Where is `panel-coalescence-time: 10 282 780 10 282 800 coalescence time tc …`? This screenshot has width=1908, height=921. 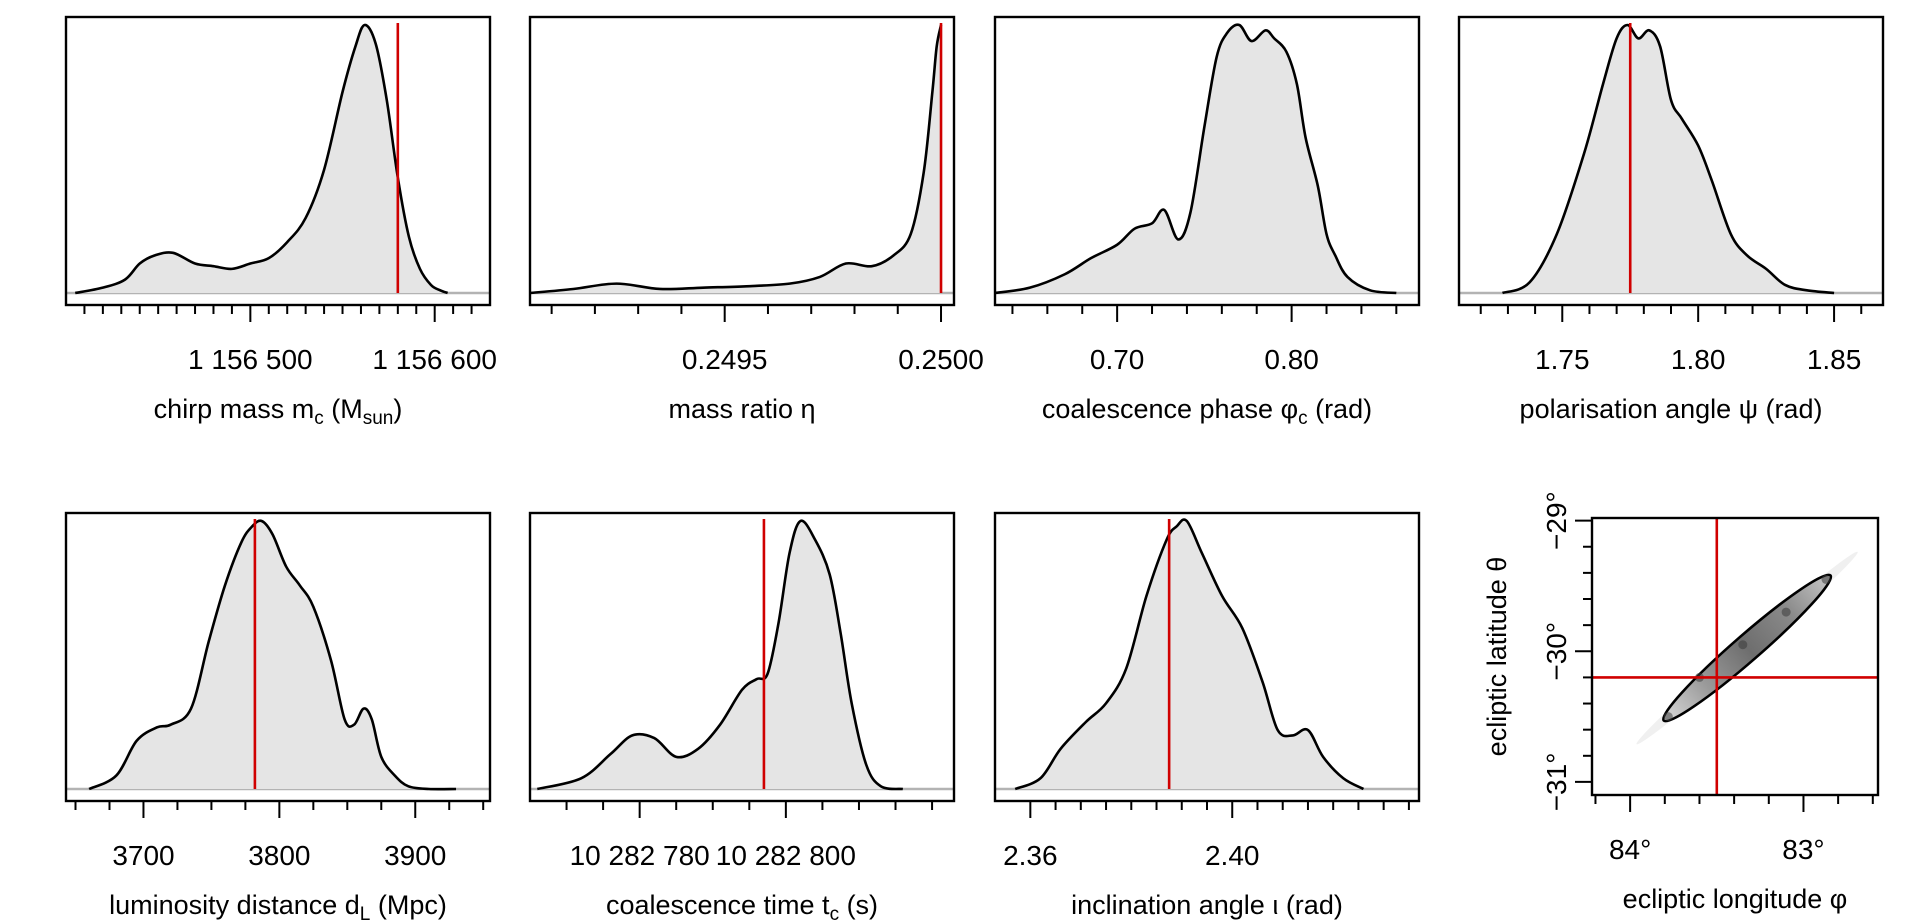 panel-coalescence-time: 10 282 780 10 282 800 coalescence time tc … is located at coordinates (742, 716).